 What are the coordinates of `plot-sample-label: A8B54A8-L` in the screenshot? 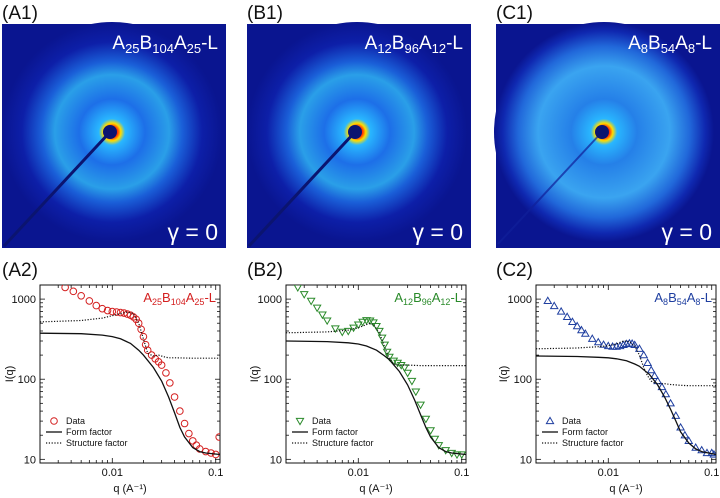 It's located at (683, 298).